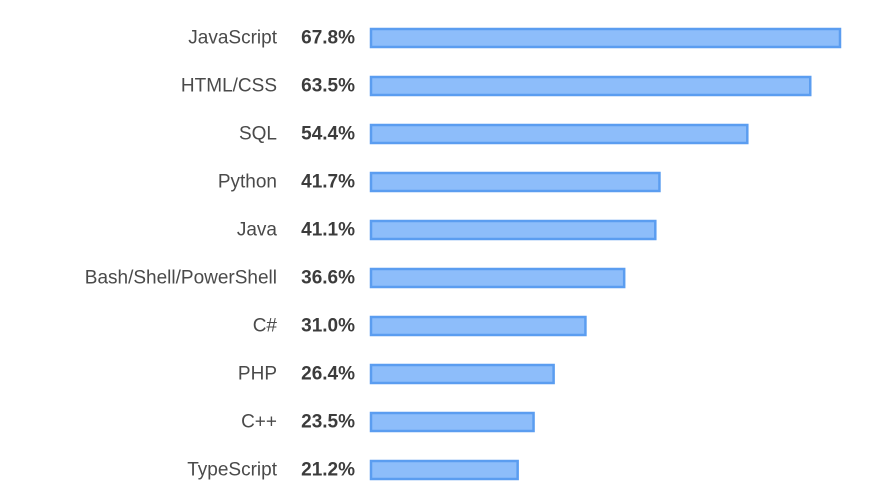  Describe the element at coordinates (258, 134) in the screenshot. I see `category-label: SQL` at that location.